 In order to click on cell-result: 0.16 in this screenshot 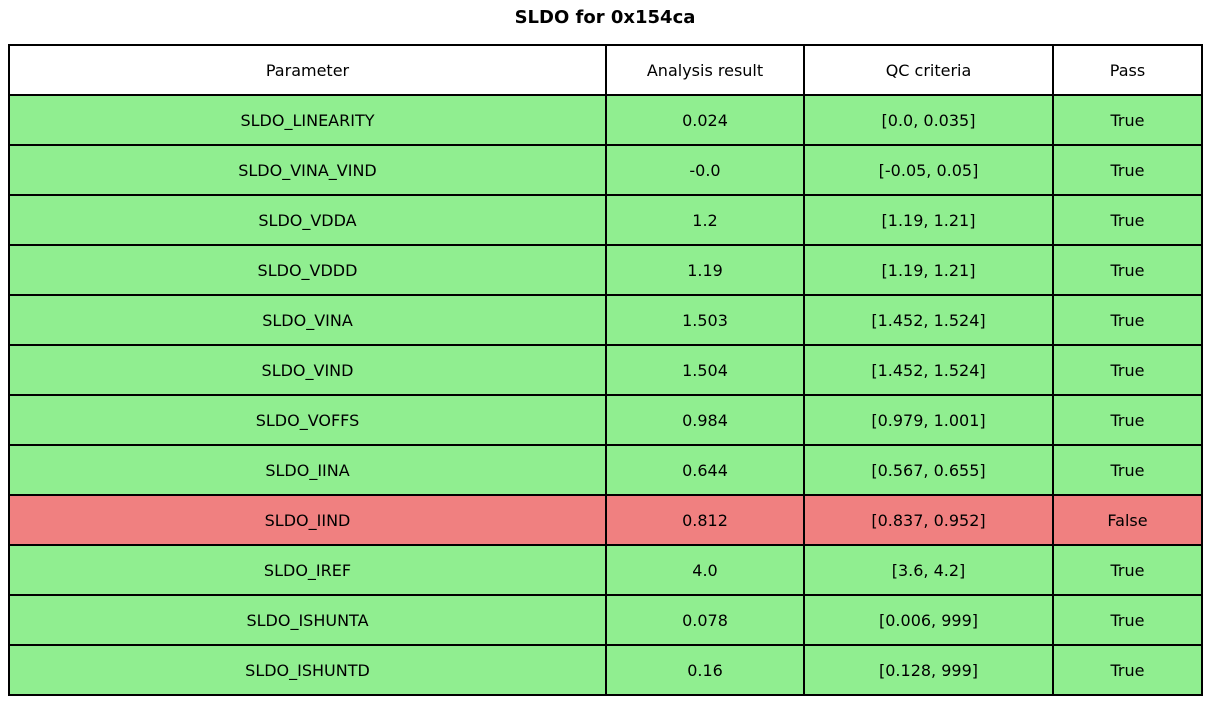, I will do `click(705, 670)`.